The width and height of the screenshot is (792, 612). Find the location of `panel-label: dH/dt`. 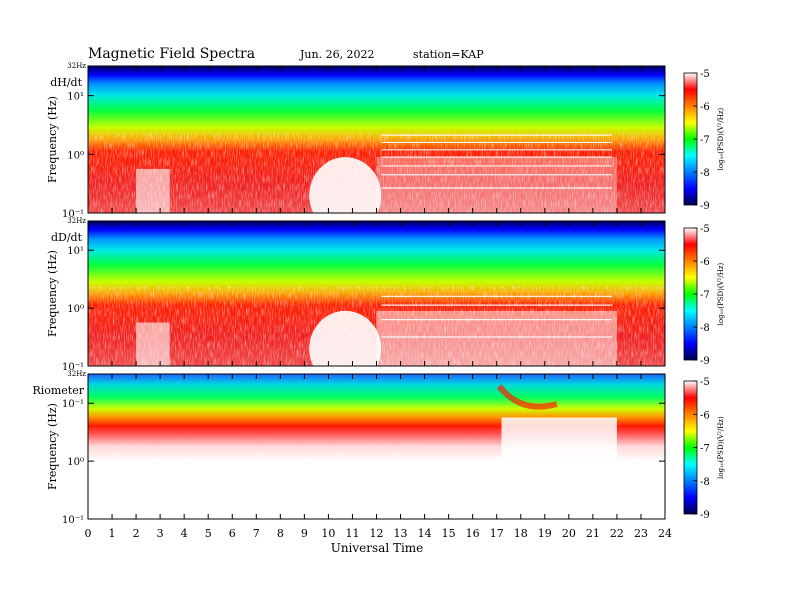

panel-label: dH/dt is located at coordinates (66, 82).